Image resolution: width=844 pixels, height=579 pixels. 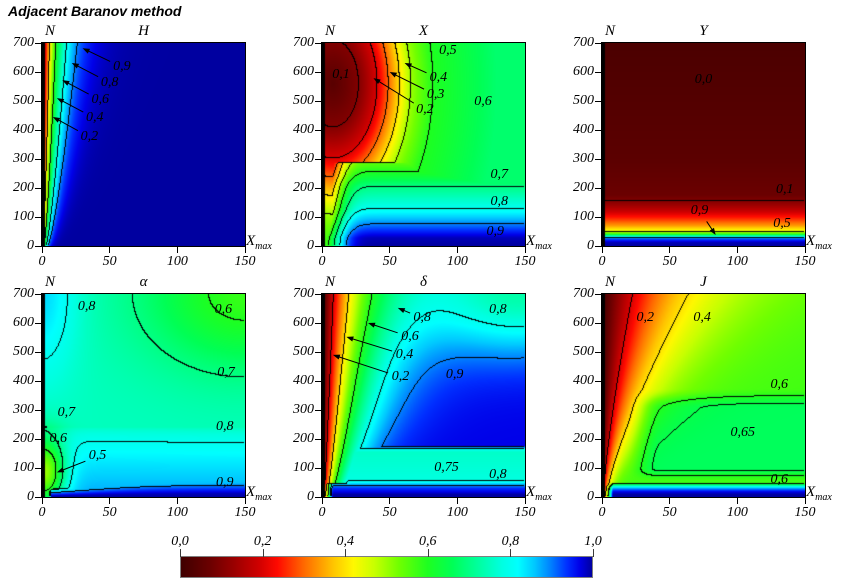 What do you see at coordinates (109, 82) in the screenshot?
I see `contour-label-H-0_8: 0,8` at bounding box center [109, 82].